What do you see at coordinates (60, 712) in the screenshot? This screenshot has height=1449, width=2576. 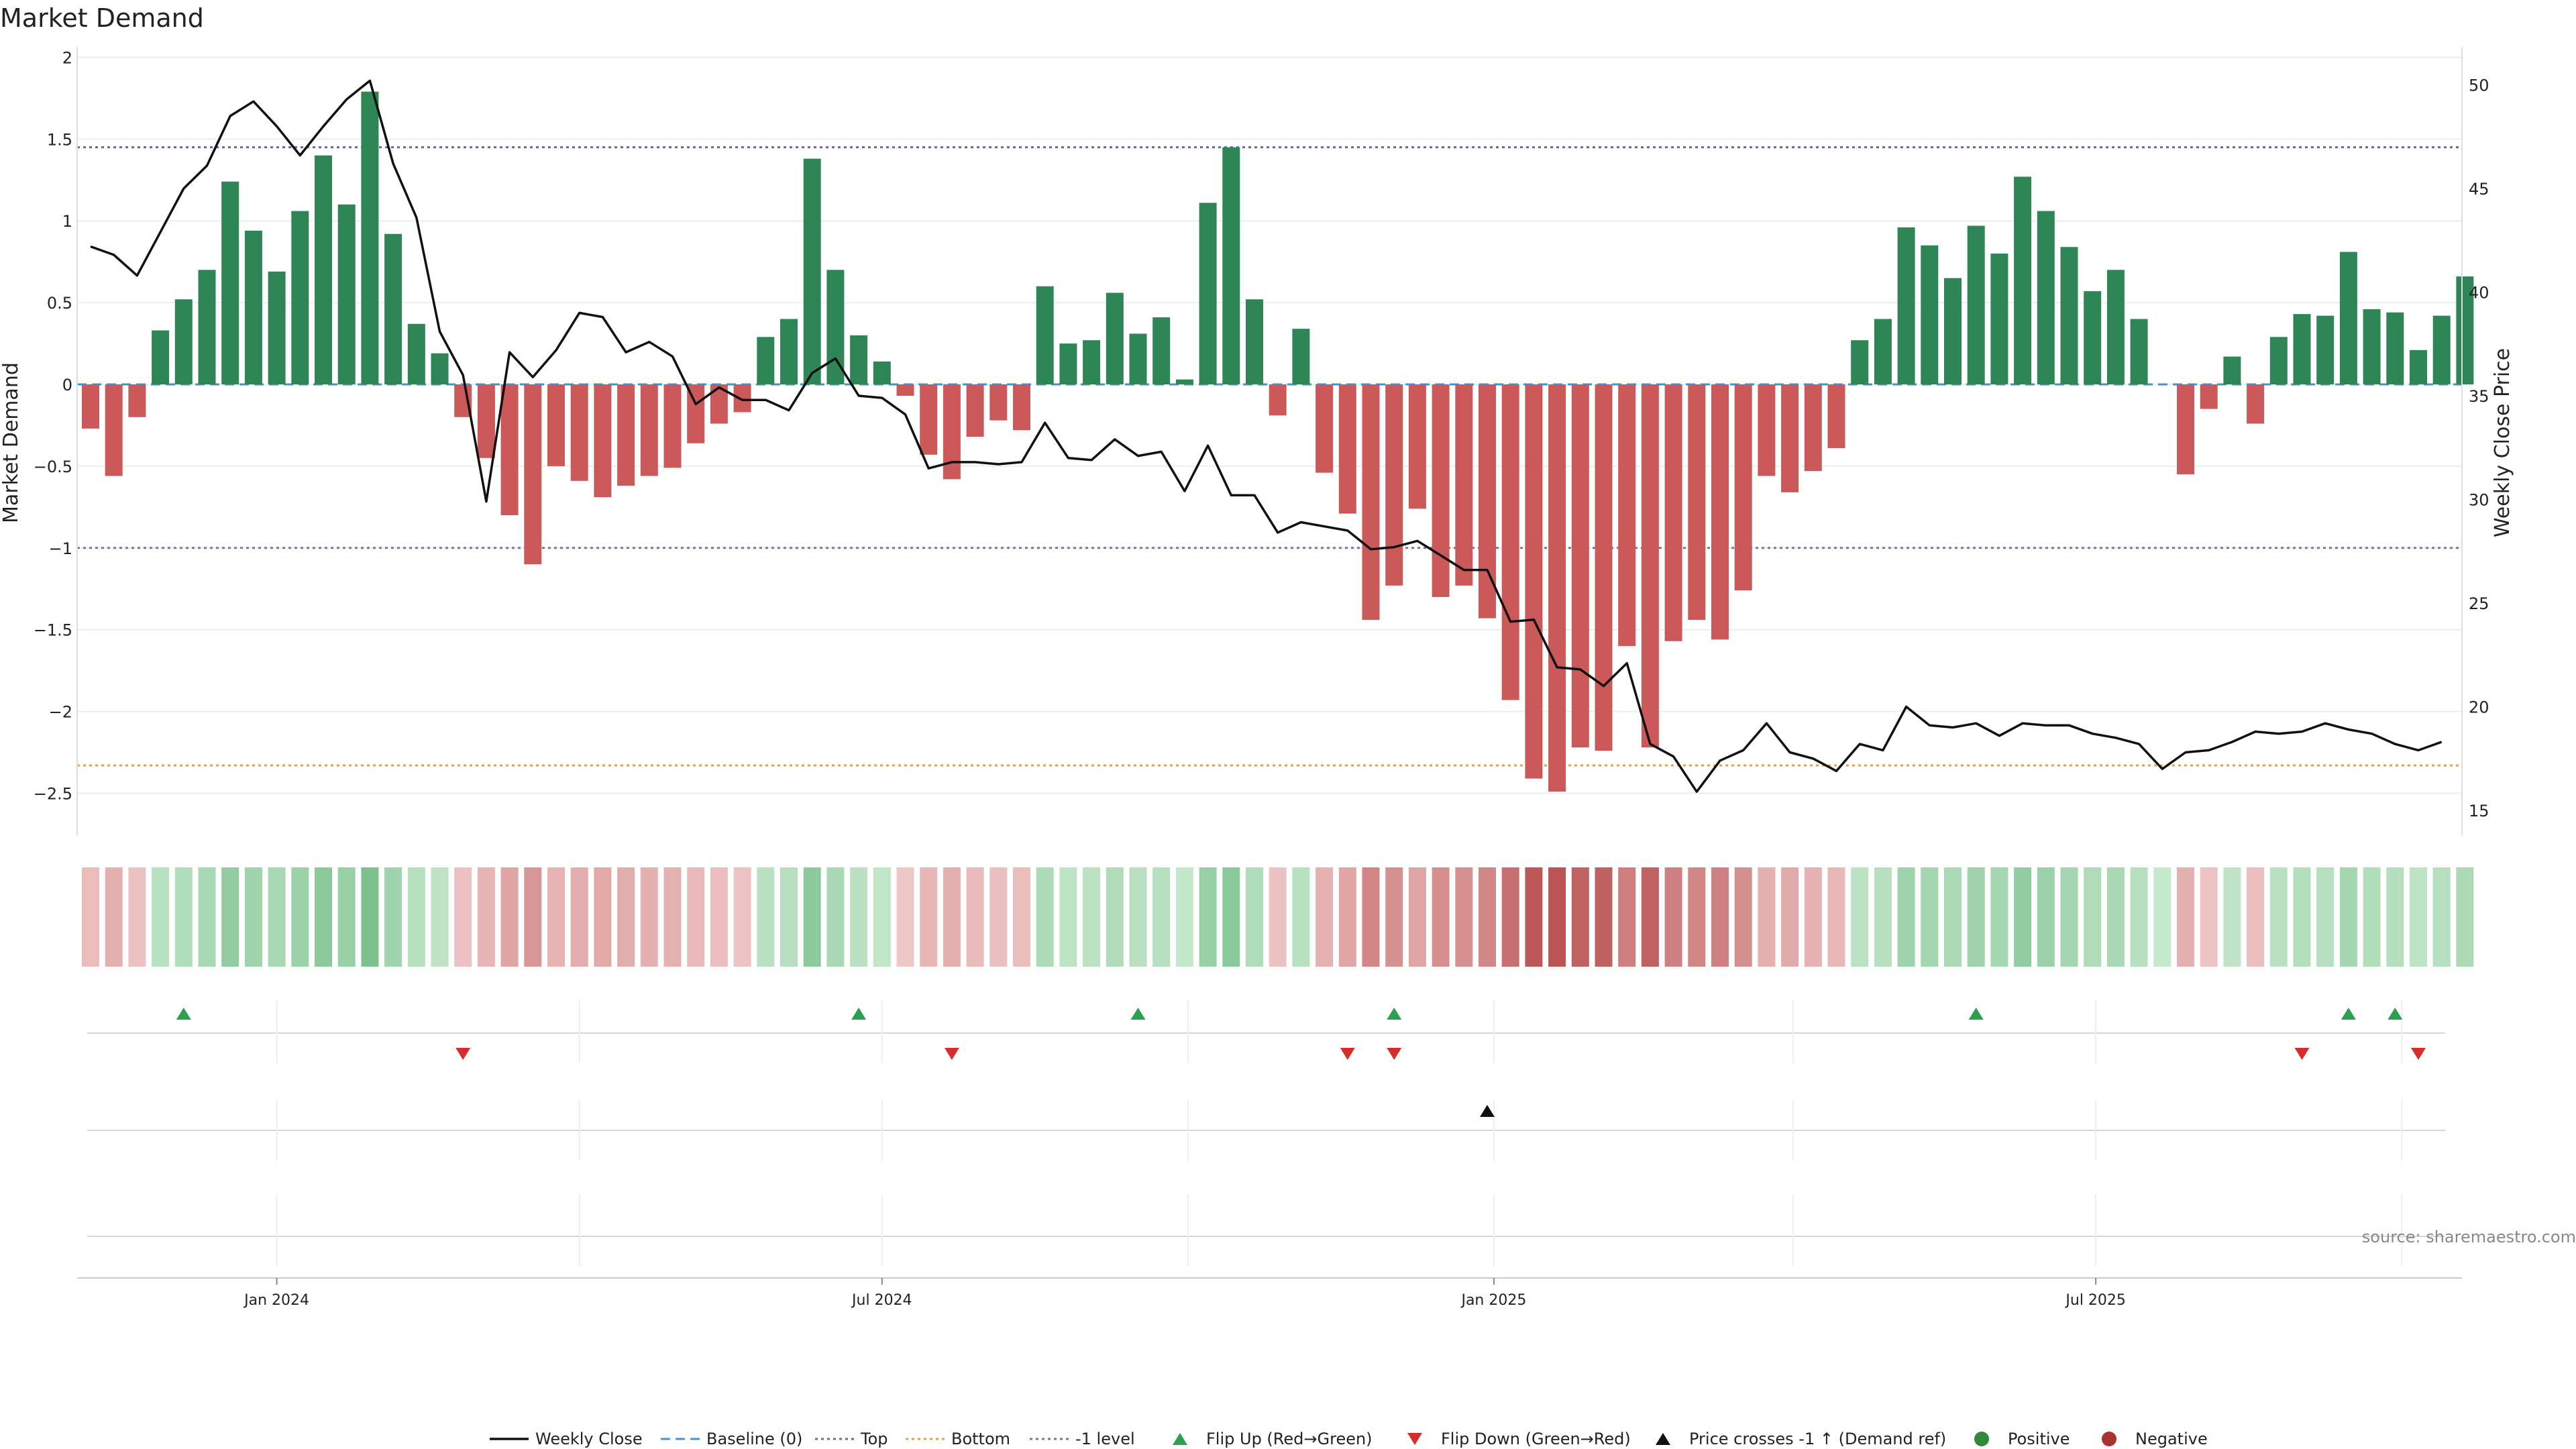 I see `y-tick-label: −2` at bounding box center [60, 712].